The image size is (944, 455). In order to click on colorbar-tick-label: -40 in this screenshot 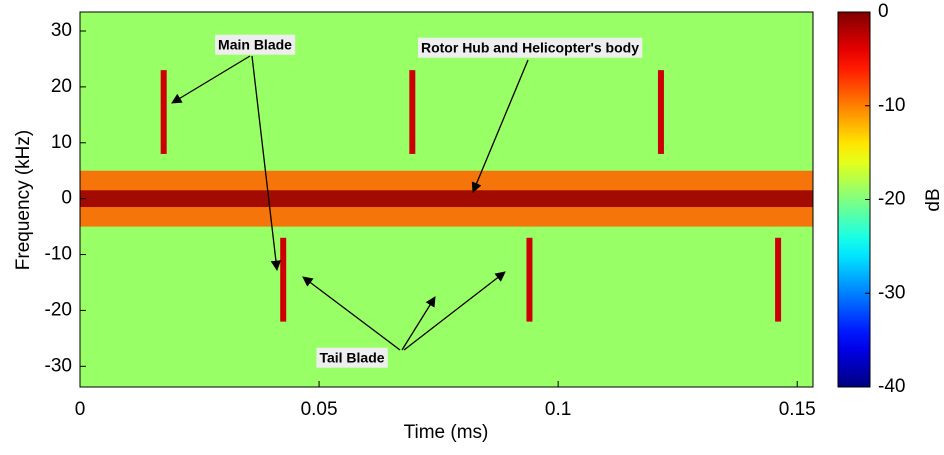, I will do `click(891, 386)`.